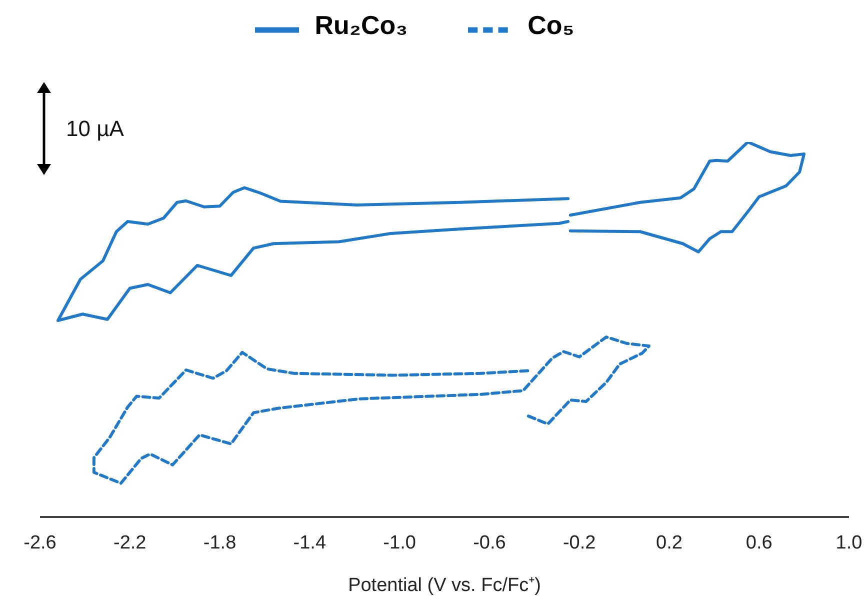 This screenshot has height=609, width=866. Describe the element at coordinates (399, 543) in the screenshot. I see `x-tick-label: -1.0` at that location.